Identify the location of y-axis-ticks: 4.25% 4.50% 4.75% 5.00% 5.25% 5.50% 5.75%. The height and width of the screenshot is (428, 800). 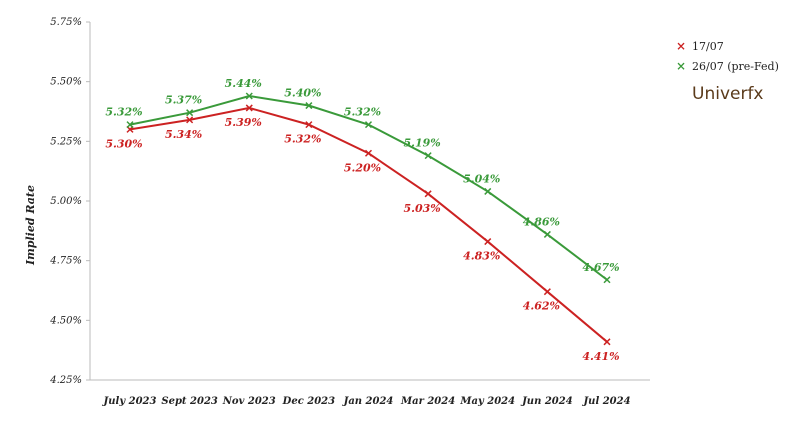
(69, 201).